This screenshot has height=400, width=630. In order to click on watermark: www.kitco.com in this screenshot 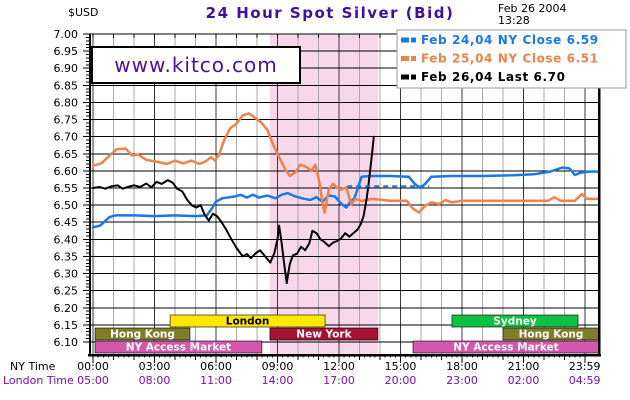, I will do `click(196, 65)`.